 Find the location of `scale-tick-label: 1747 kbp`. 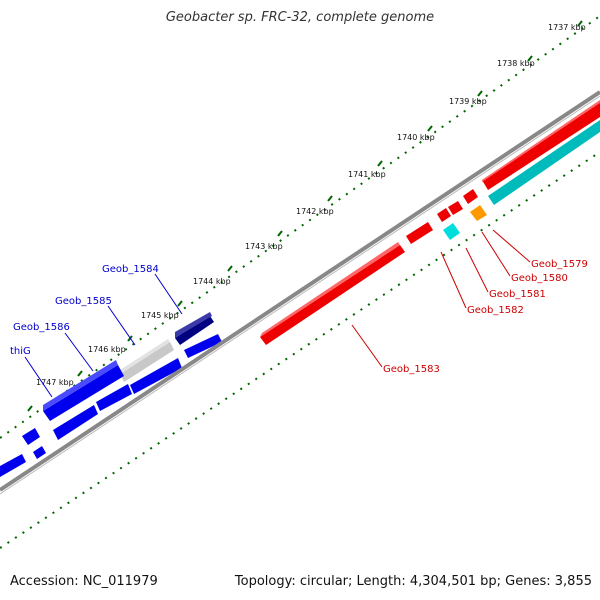

scale-tick-label: 1747 kbp is located at coordinates (55, 382).